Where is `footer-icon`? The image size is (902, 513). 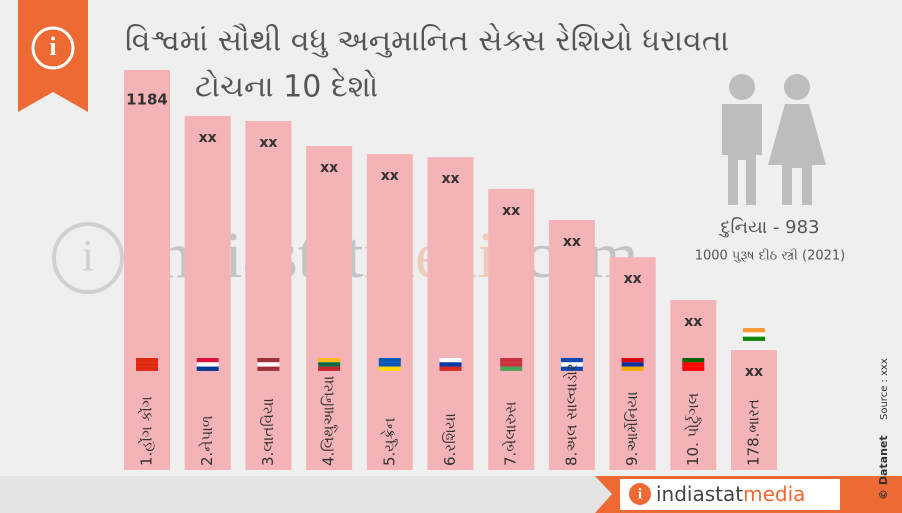 footer-icon is located at coordinates (640, 494).